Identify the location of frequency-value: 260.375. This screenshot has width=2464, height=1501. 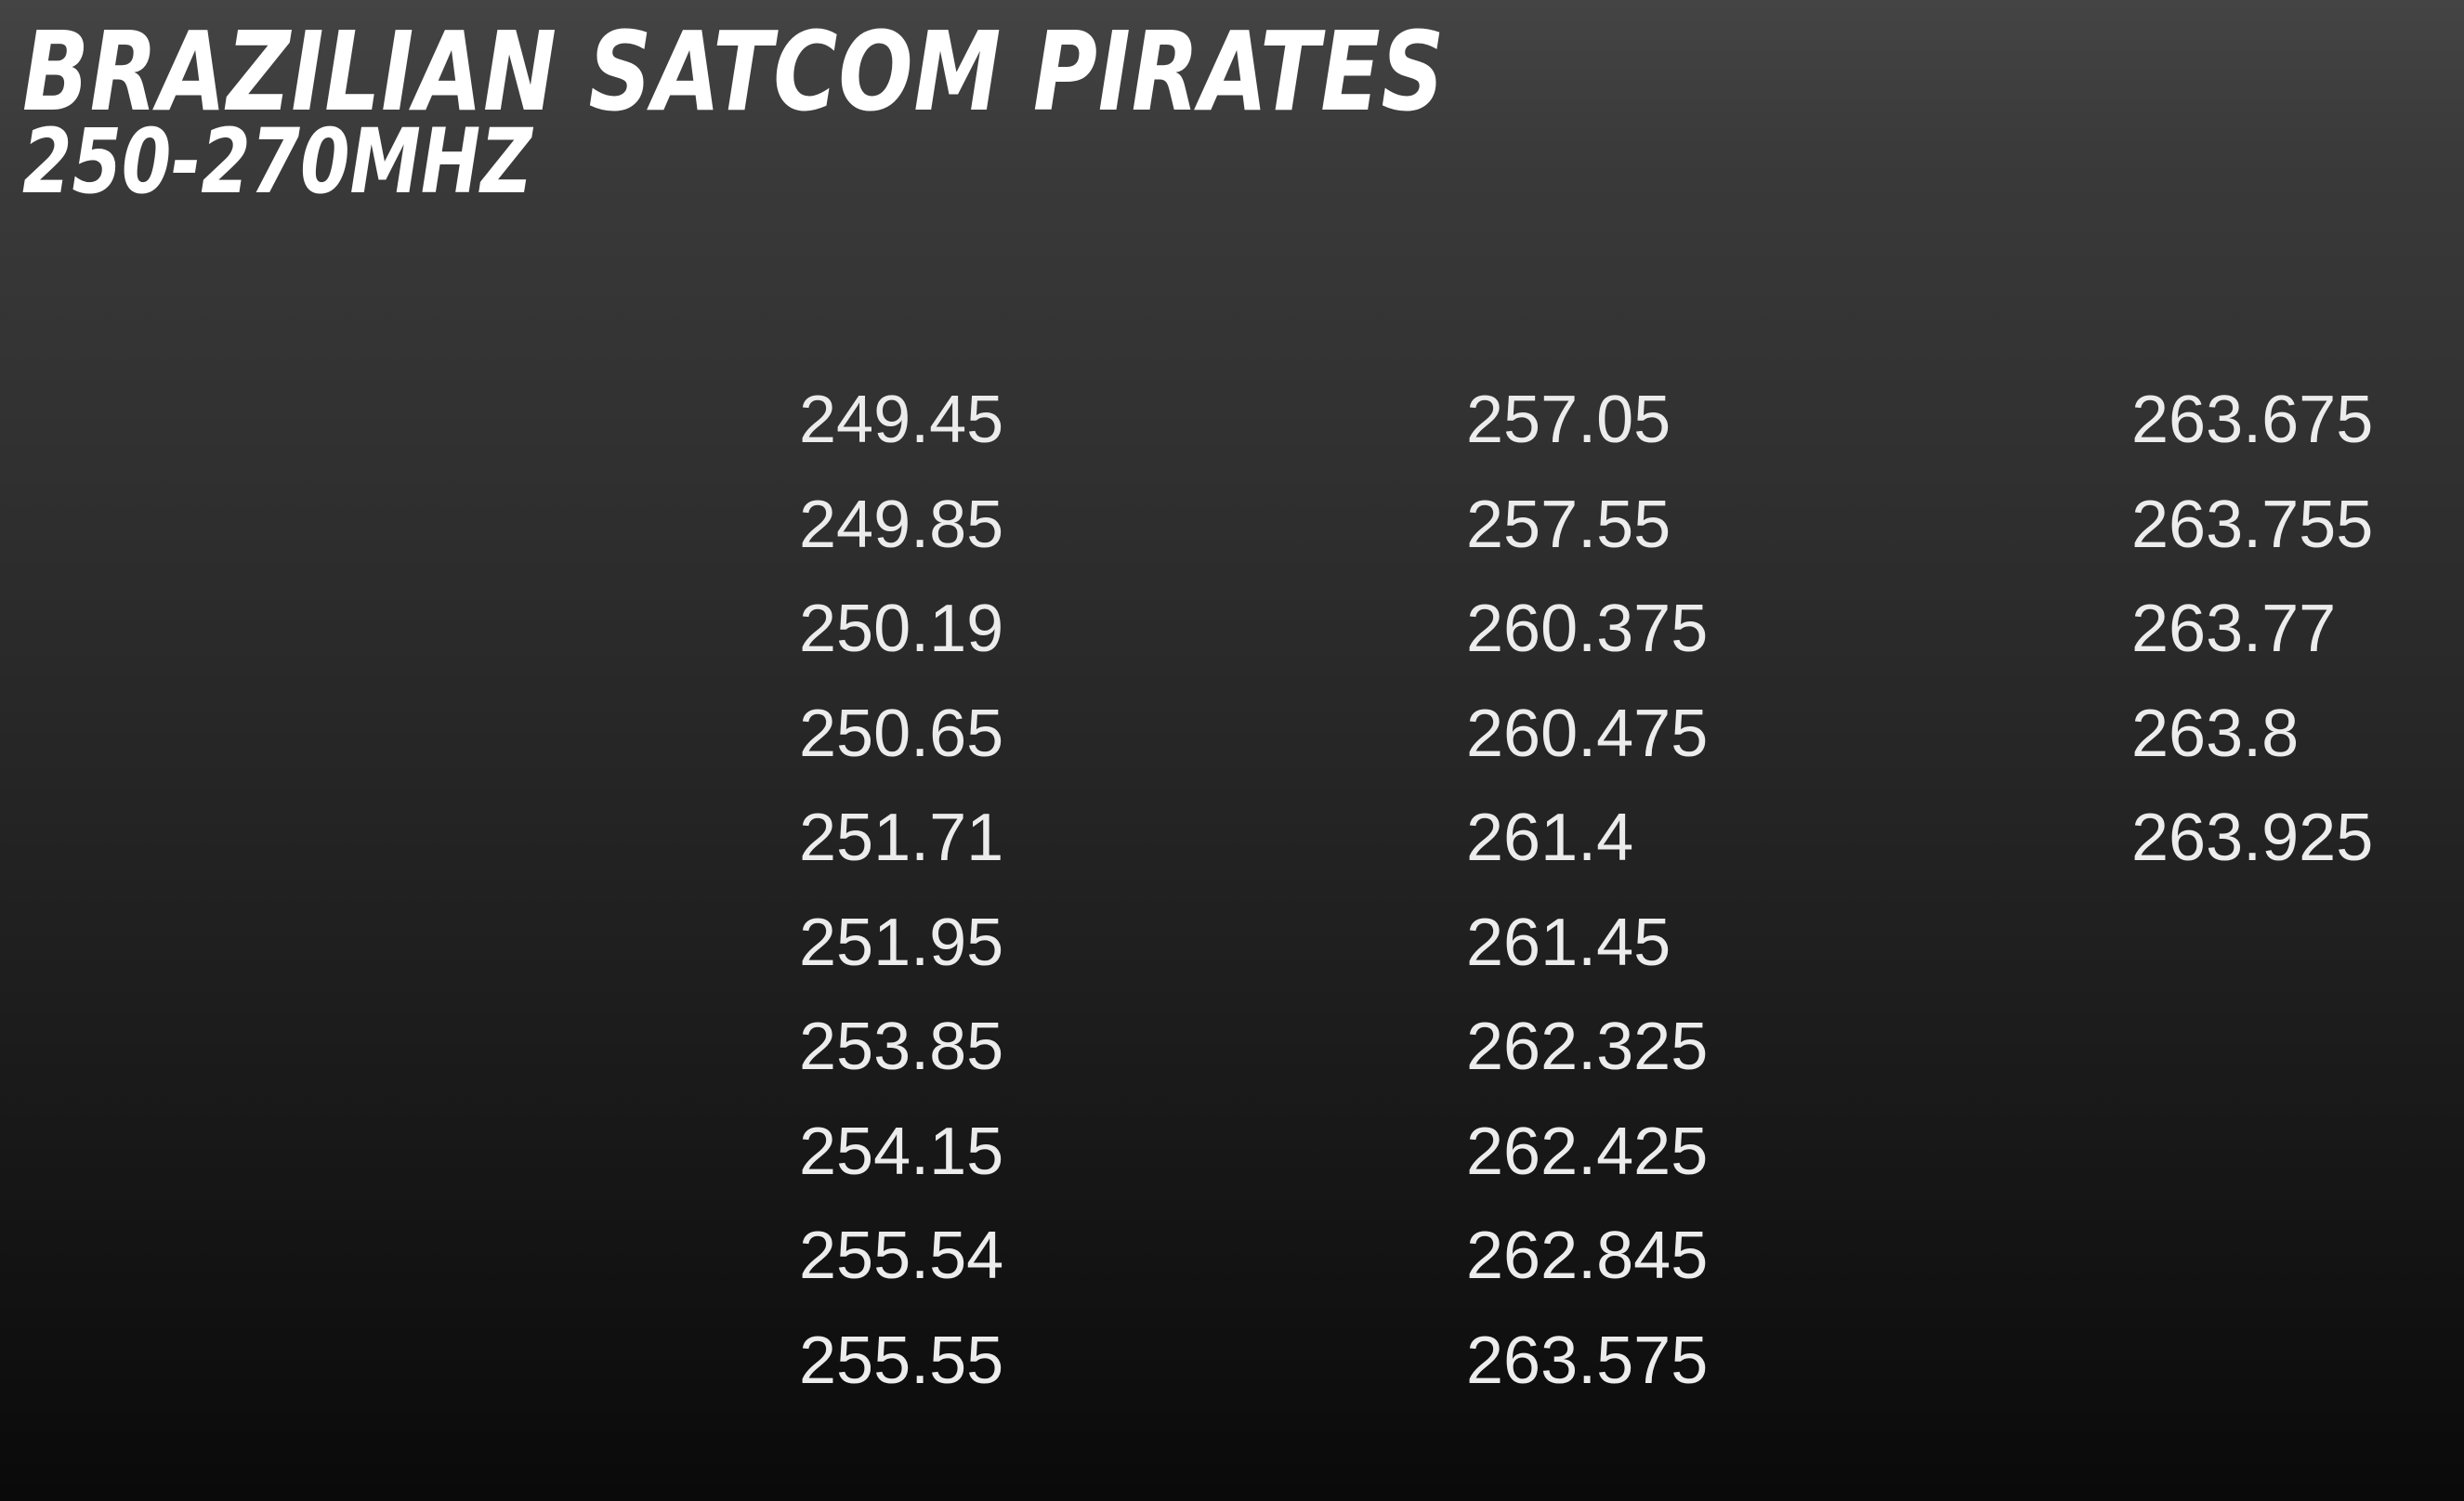
(1588, 629).